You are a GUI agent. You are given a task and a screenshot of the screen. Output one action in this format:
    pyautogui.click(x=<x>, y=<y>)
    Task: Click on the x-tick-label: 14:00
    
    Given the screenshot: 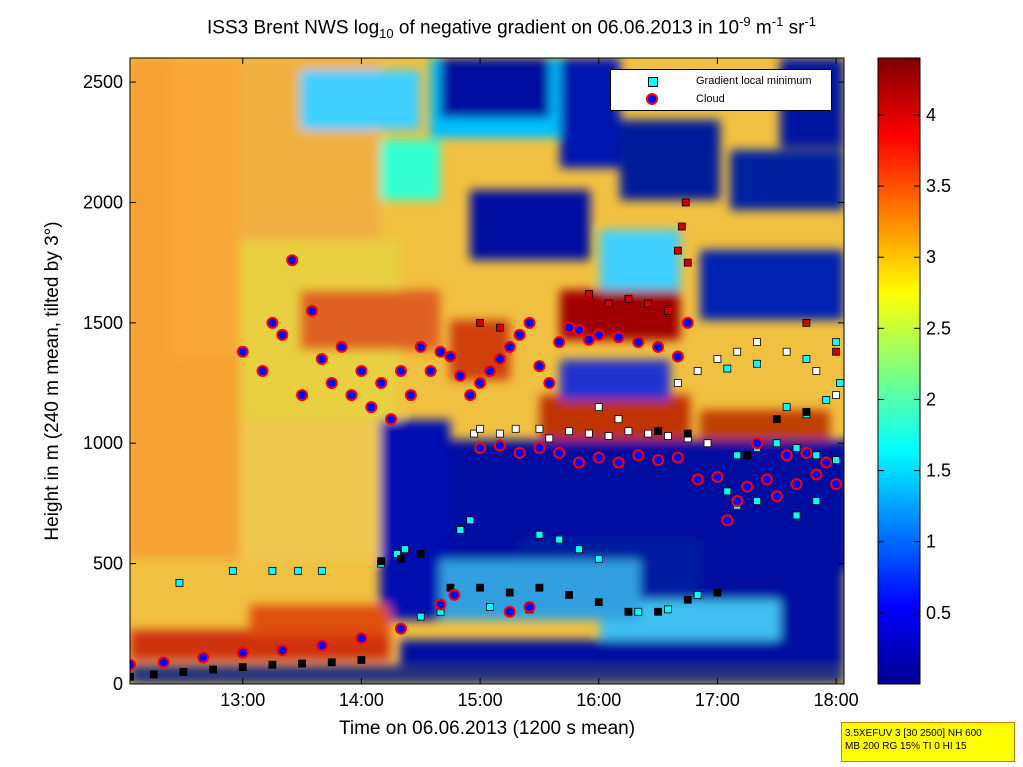 What is the action you would take?
    pyautogui.click(x=361, y=700)
    